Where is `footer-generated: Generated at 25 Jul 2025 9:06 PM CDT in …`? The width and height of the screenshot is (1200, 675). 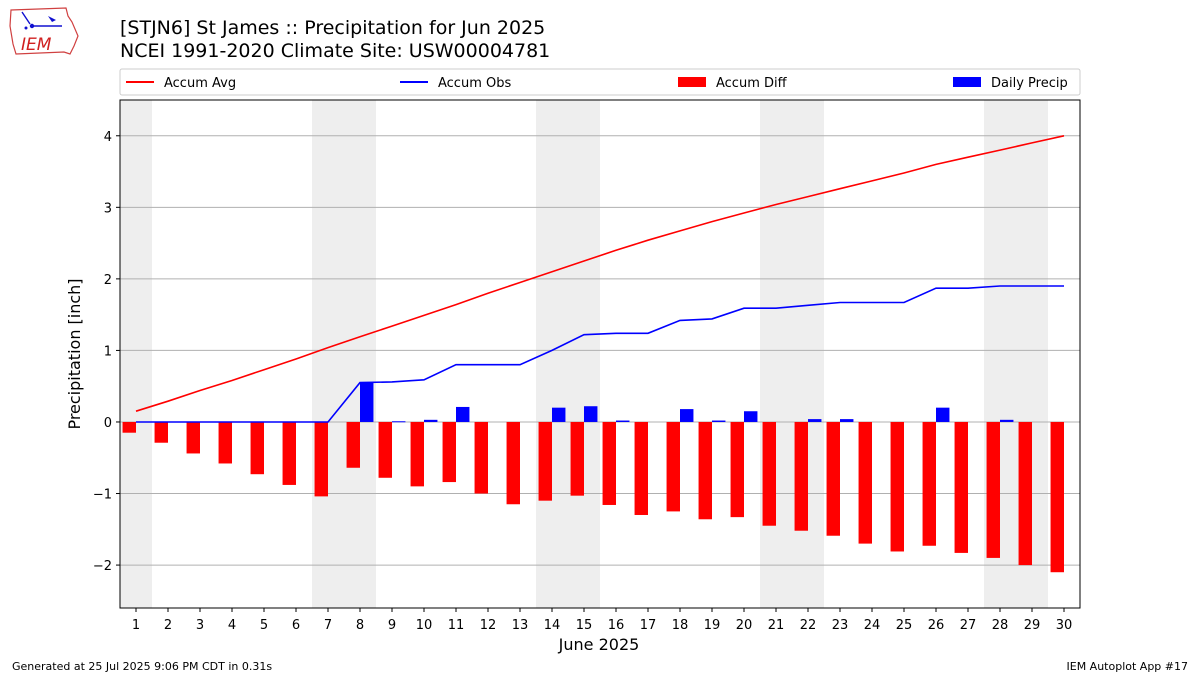
footer-generated: Generated at 25 Jul 2025 9:06 PM CDT in … is located at coordinates (142, 666).